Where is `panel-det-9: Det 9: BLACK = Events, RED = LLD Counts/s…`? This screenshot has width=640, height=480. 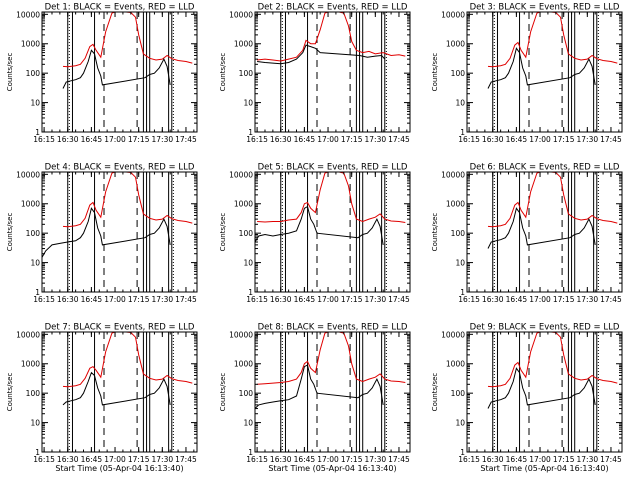
panel-det-9: Det 9: BLACK = Events, RED = LLD Counts/s… is located at coordinates (527, 398).